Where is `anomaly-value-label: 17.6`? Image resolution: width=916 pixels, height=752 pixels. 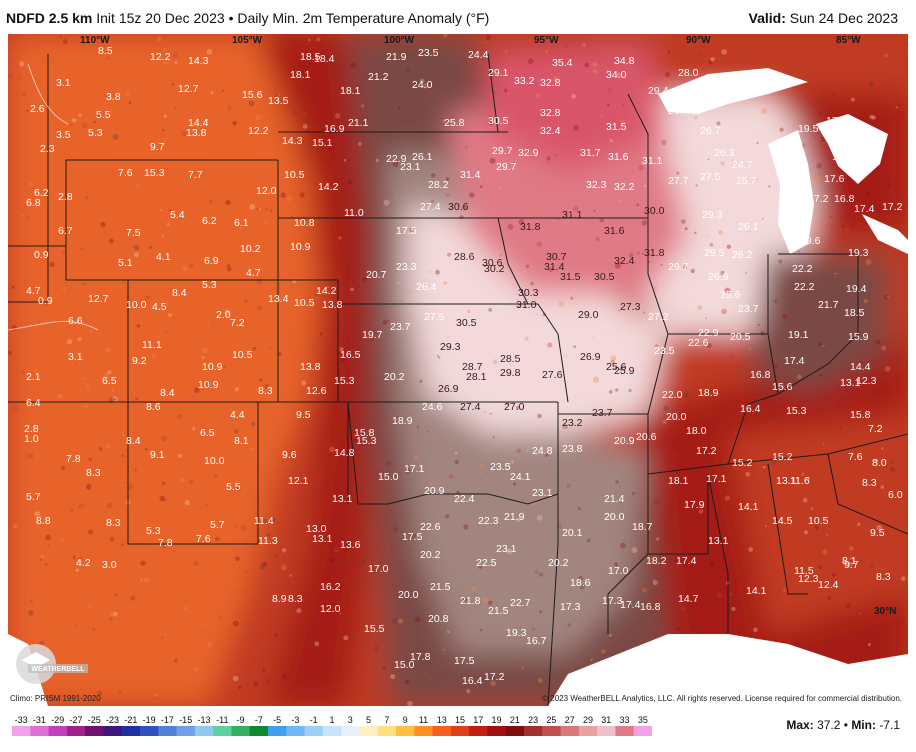 anomaly-value-label: 17.6 is located at coordinates (834, 179).